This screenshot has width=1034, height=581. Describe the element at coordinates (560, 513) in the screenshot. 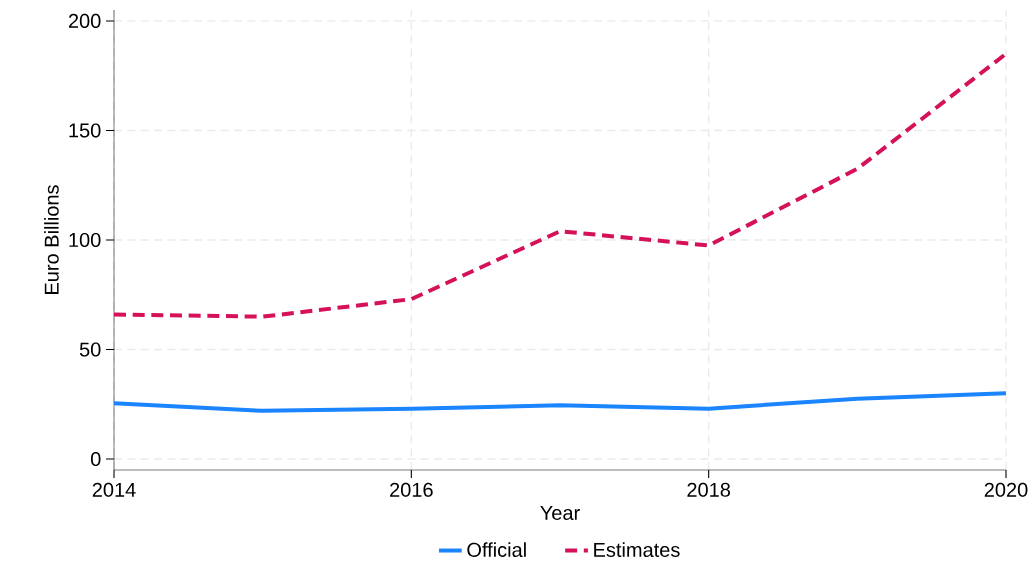

I see `x-axis-title: Year` at that location.